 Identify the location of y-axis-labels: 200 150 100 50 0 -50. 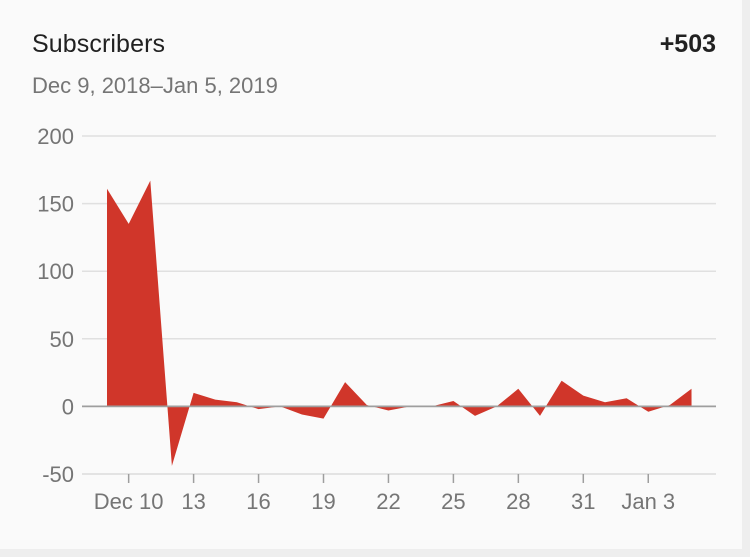
(55, 305).